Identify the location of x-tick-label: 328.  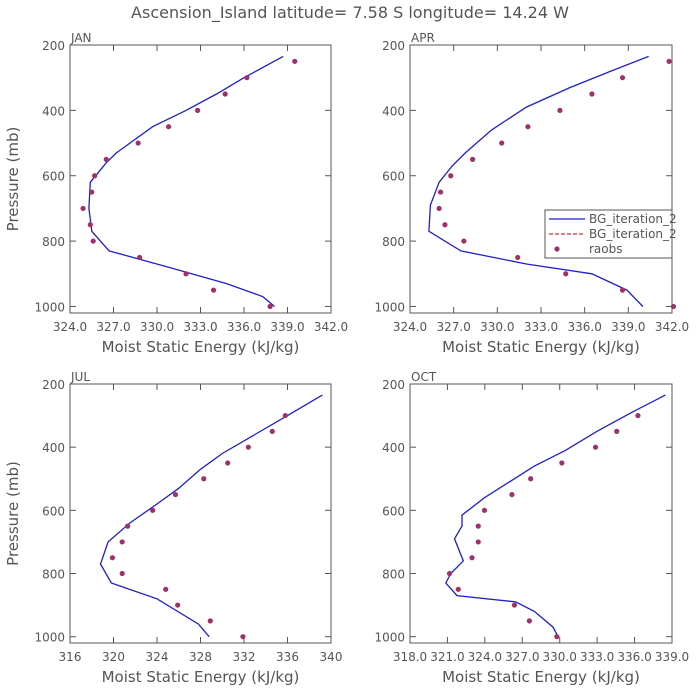
(200, 657).